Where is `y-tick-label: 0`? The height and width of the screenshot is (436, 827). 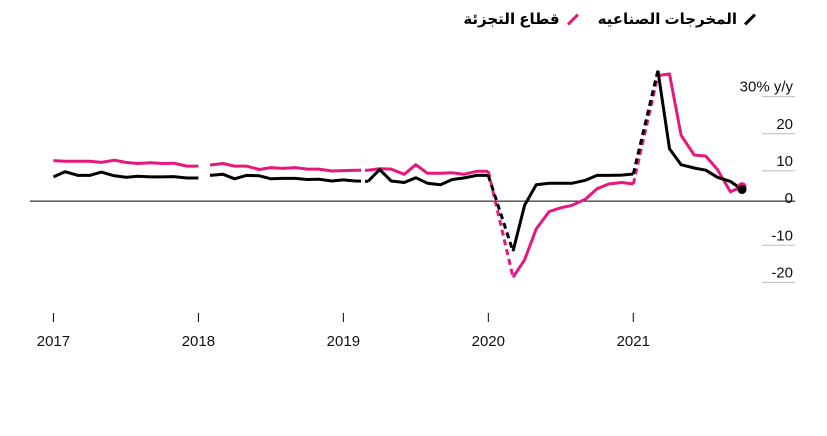 y-tick-label: 0 is located at coordinates (789, 198).